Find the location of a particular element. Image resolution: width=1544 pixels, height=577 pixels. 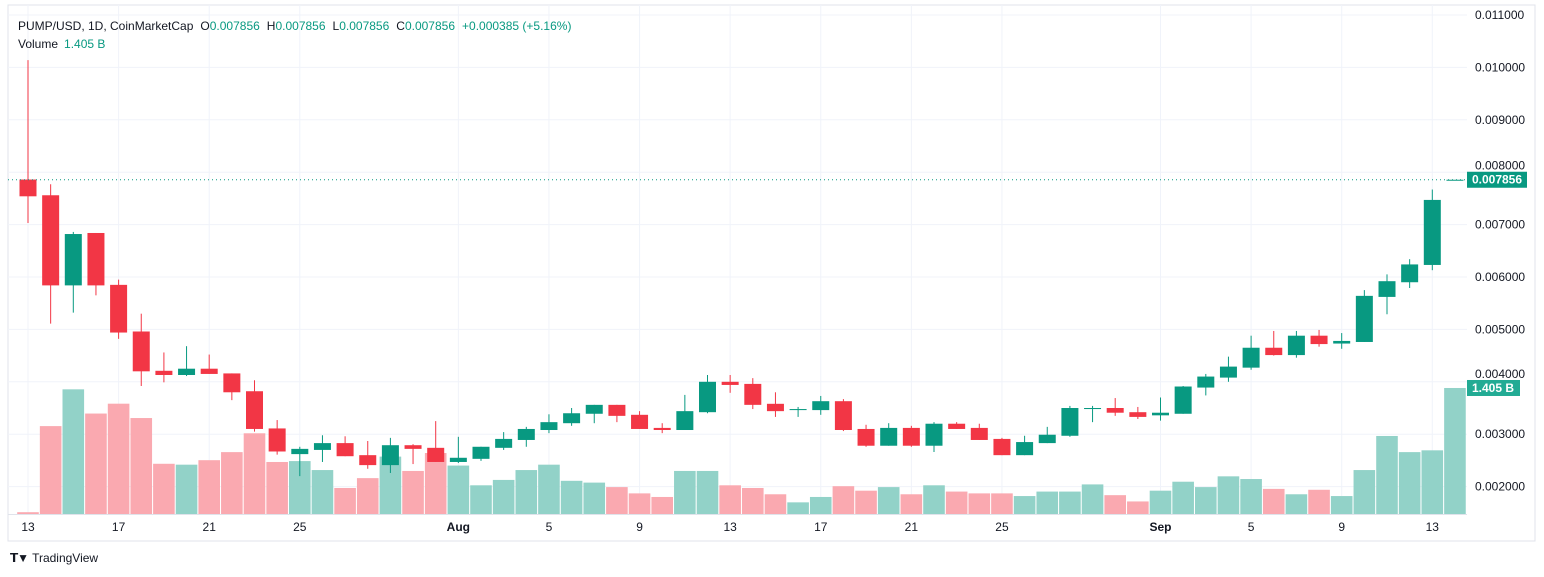

high-value: 0.007856 is located at coordinates (300, 26).